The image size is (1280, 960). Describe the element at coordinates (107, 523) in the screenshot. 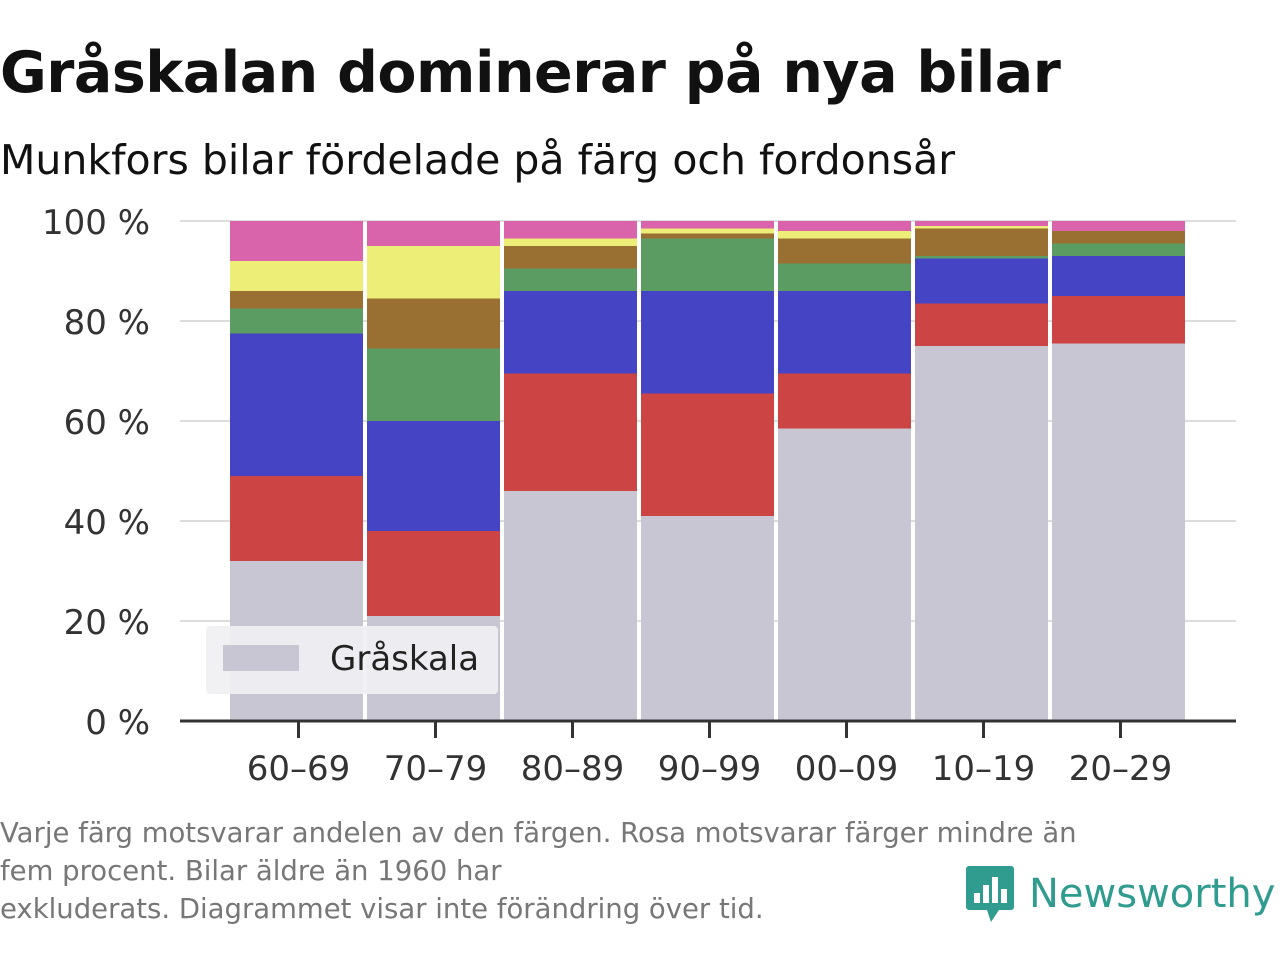

I see `y-tick-label: 40 %` at that location.